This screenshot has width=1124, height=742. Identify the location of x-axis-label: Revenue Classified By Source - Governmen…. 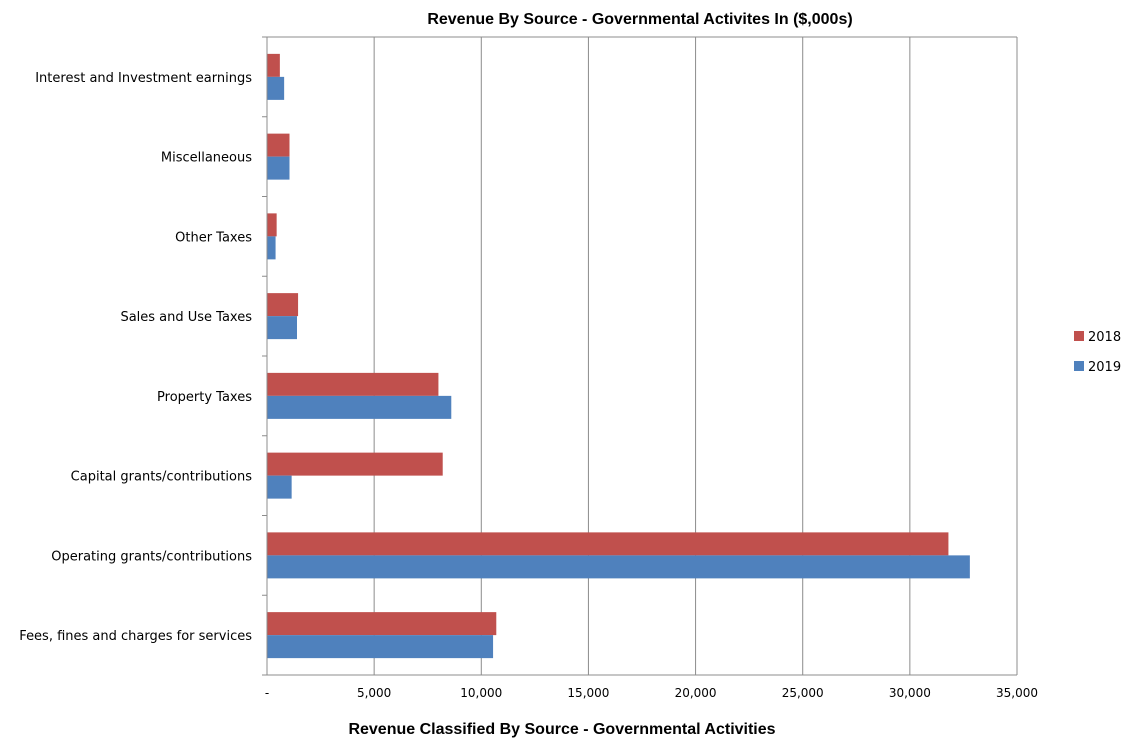
(561, 729).